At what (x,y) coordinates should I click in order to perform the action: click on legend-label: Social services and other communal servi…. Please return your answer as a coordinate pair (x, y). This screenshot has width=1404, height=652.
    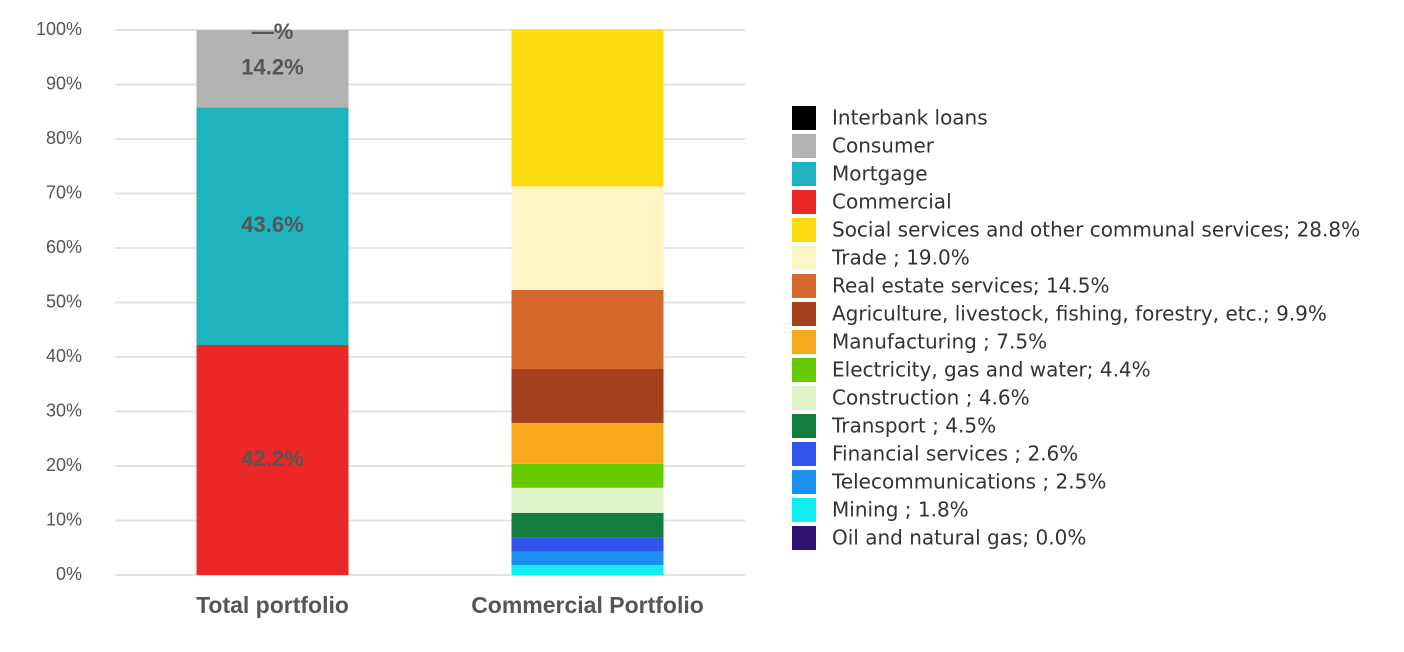
    Looking at the image, I should click on (1096, 230).